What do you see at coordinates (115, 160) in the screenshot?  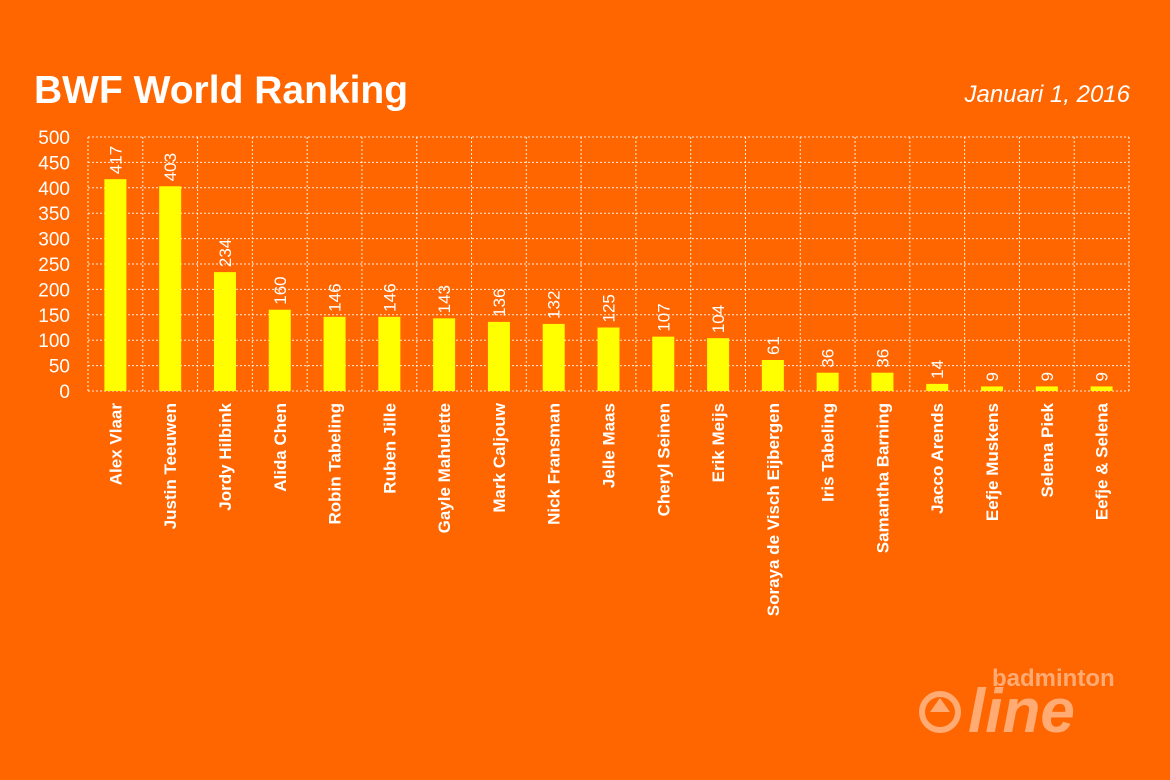 I see `value-label: 417` at bounding box center [115, 160].